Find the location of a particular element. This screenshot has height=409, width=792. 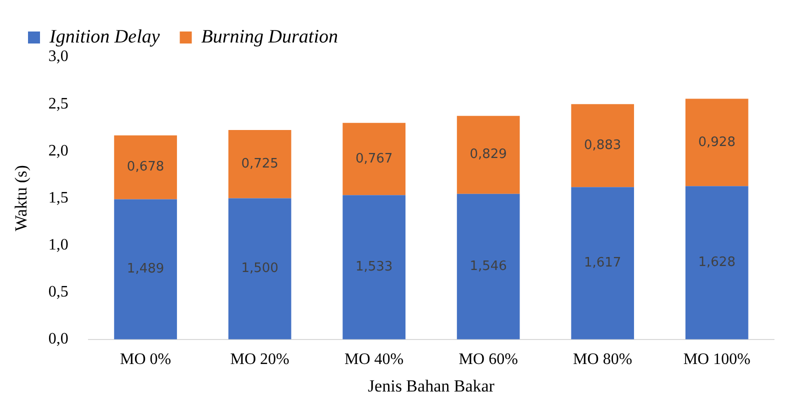

data-label: 0,767 is located at coordinates (374, 158).